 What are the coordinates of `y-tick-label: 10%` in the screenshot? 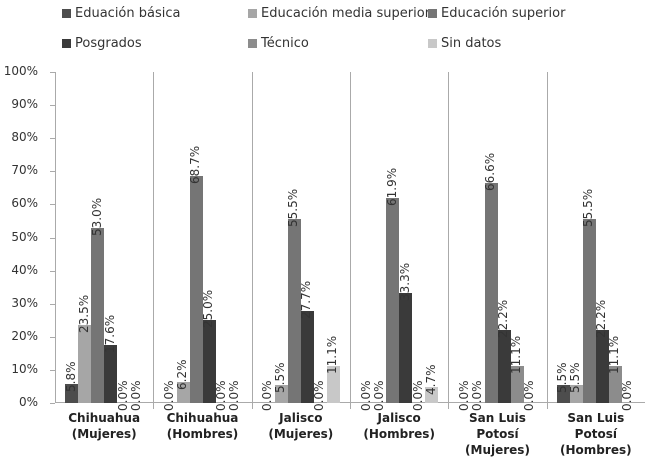 It's located at (24, 368).